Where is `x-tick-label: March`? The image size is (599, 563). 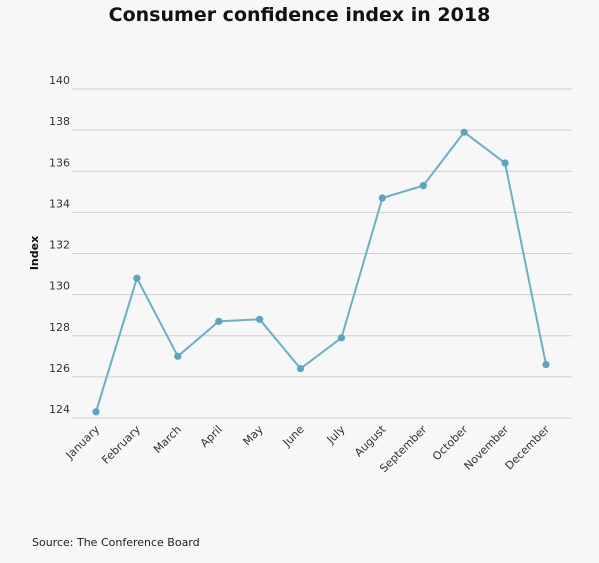 x-tick-label: March is located at coordinates (167, 439).